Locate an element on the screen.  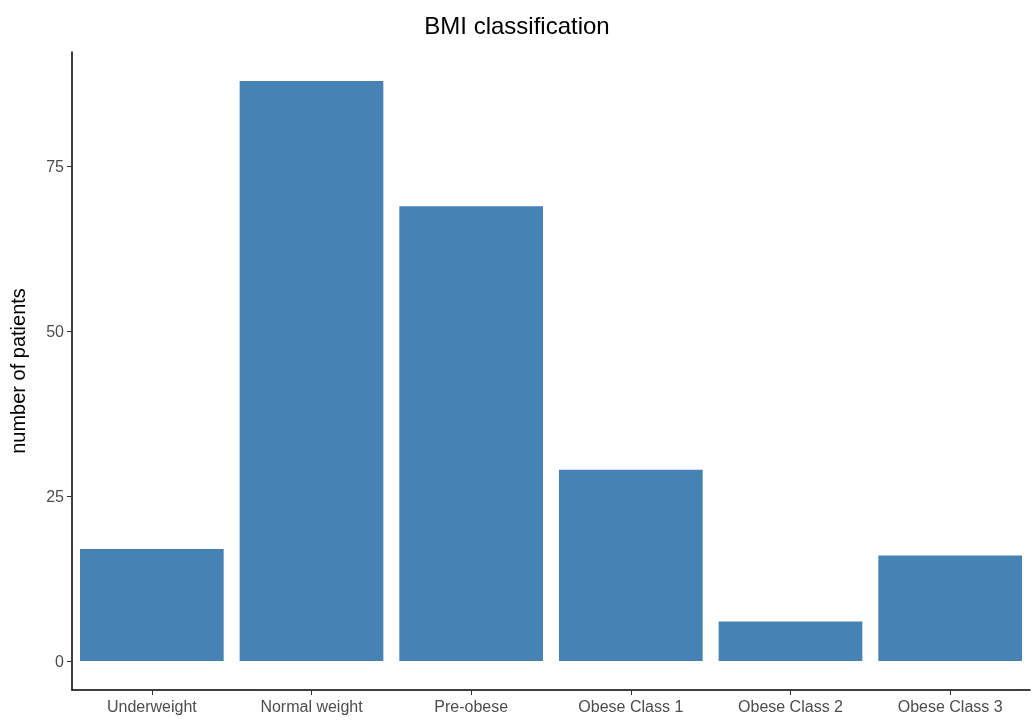
y-tick-label: 50 is located at coordinates (55, 331).